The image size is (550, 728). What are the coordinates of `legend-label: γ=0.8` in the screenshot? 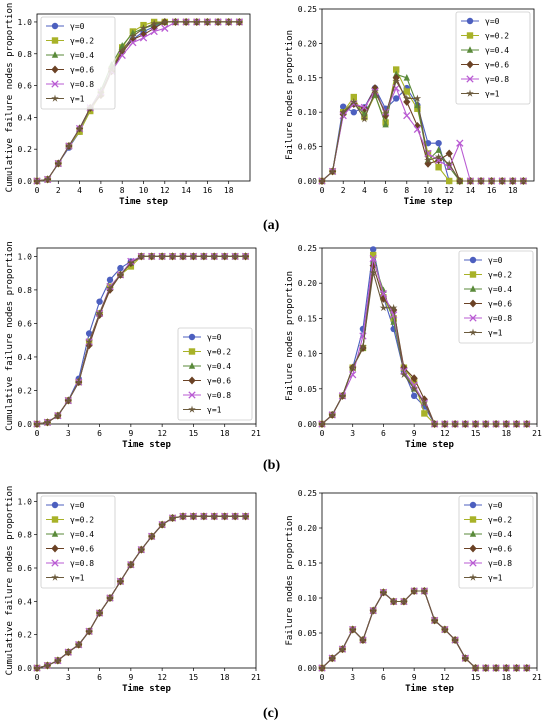 It's located at (500, 318).